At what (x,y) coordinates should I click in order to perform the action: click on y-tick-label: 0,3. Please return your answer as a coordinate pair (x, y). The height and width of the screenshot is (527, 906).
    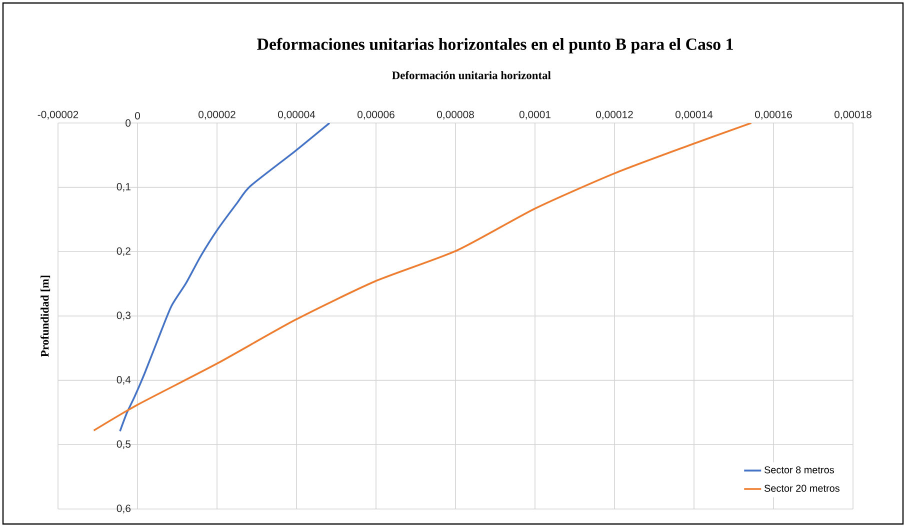
    Looking at the image, I should click on (123, 316).